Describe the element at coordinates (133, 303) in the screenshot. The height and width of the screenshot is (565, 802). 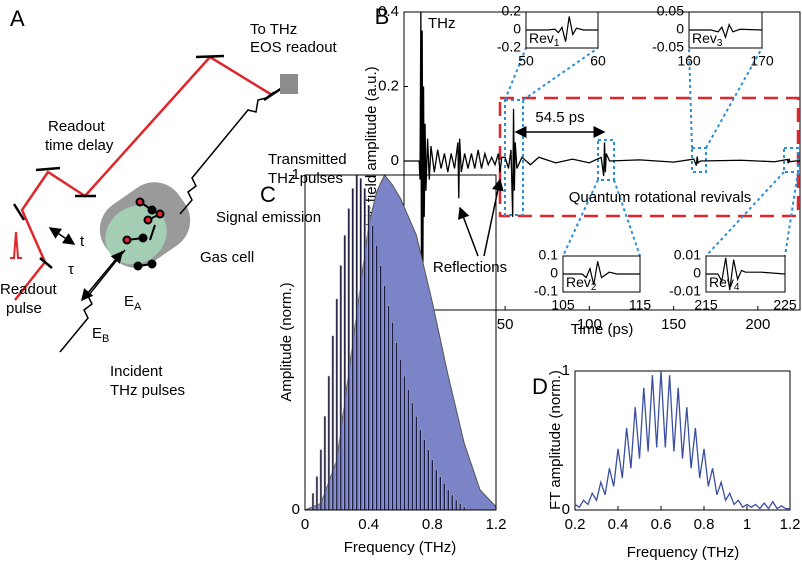
I see `diagram-label: EA` at that location.